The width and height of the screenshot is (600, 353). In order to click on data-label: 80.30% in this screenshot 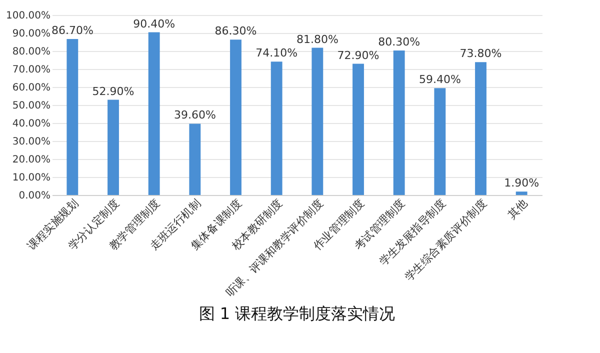, I will do `click(399, 41)`.